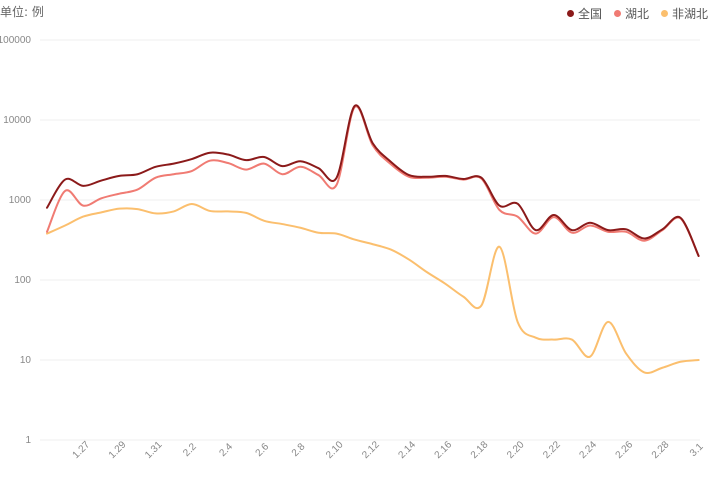 The height and width of the screenshot is (483, 716). Describe the element at coordinates (661, 450) in the screenshot. I see `x-tick-label: 2.28` at that location.